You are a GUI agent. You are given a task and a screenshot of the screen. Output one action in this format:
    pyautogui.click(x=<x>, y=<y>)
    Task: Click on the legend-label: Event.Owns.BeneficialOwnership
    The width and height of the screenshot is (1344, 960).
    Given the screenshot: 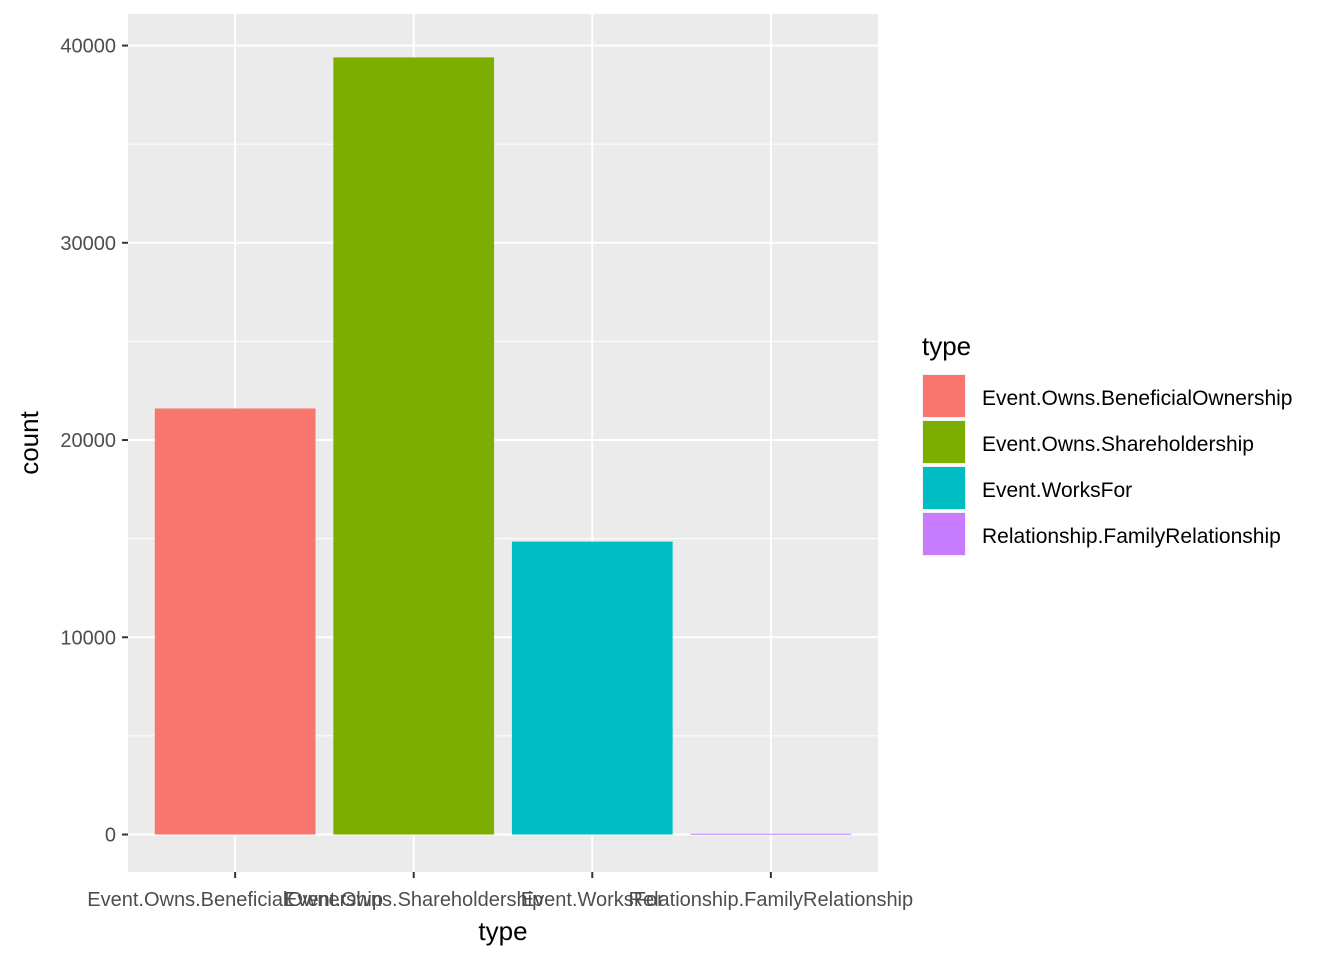 What is the action you would take?
    pyautogui.click(x=1137, y=398)
    